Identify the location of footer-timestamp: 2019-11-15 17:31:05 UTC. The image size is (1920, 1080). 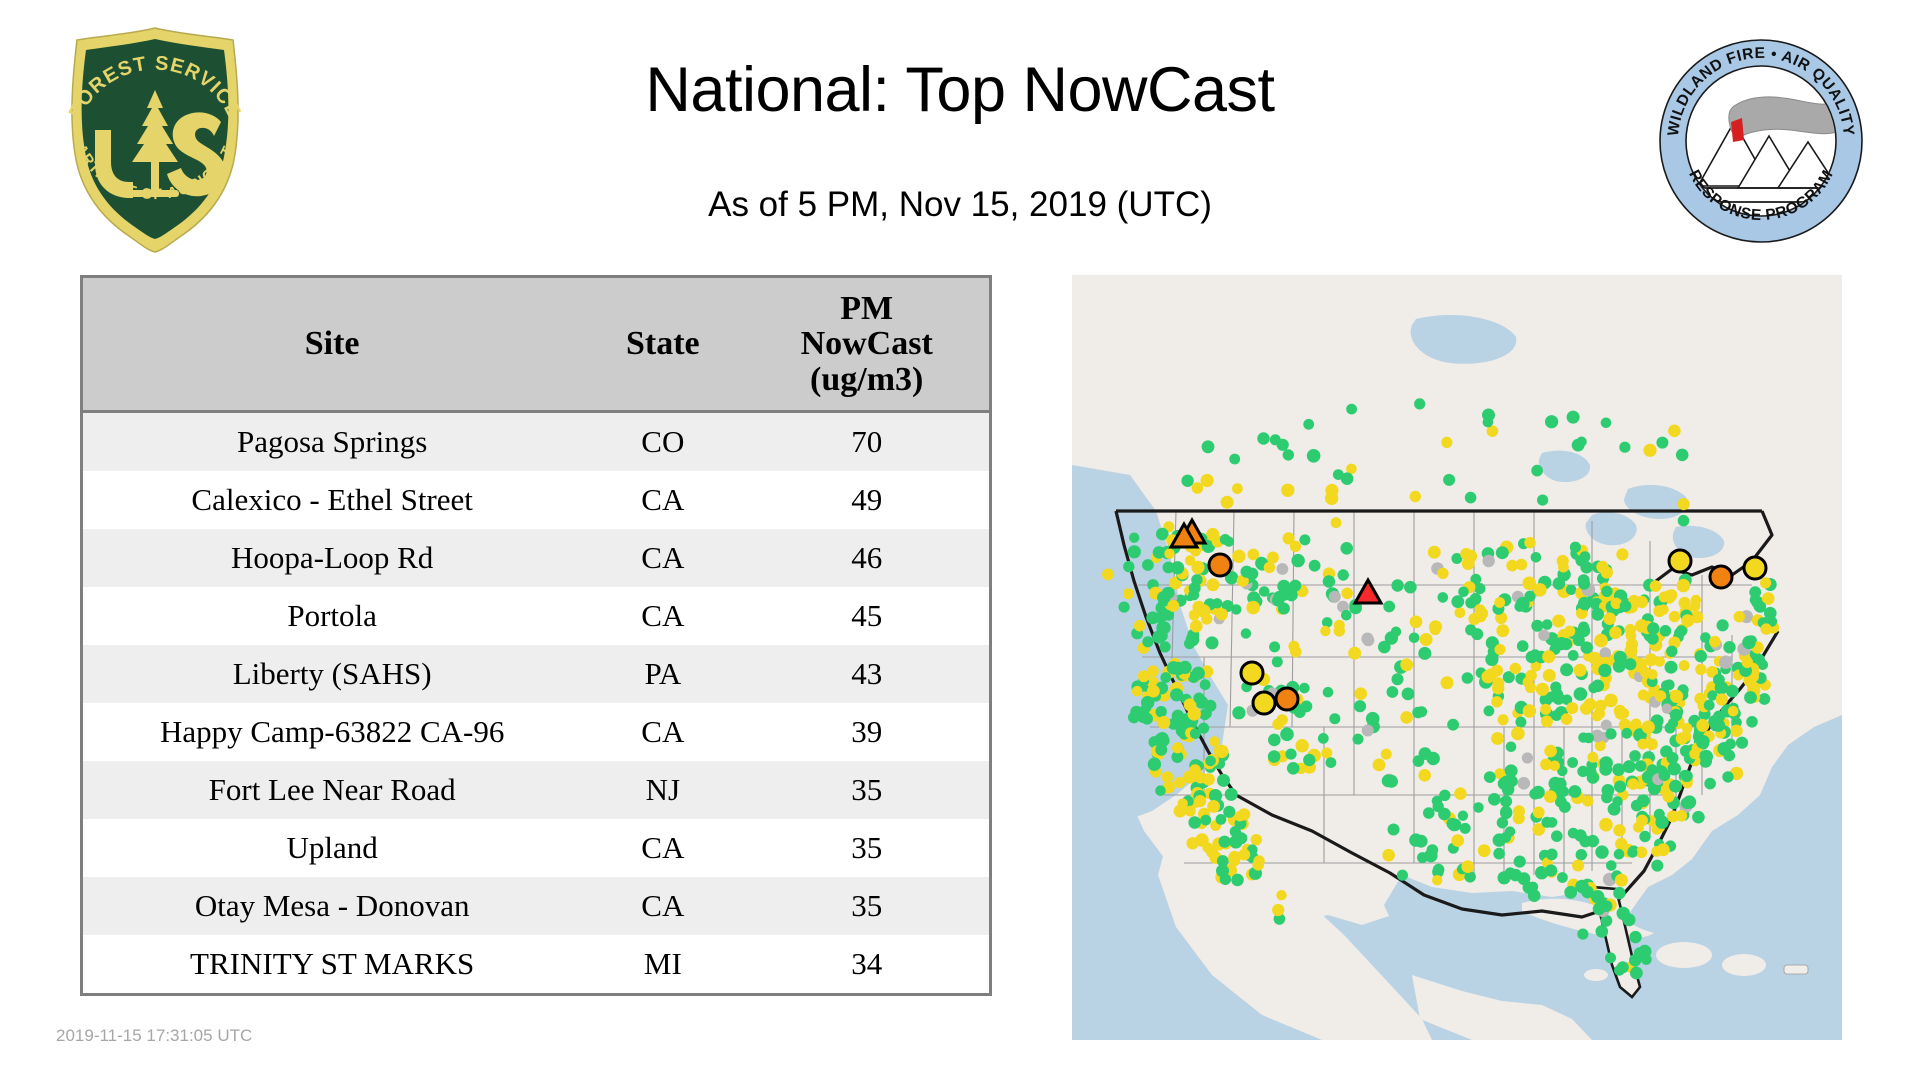
(154, 1035).